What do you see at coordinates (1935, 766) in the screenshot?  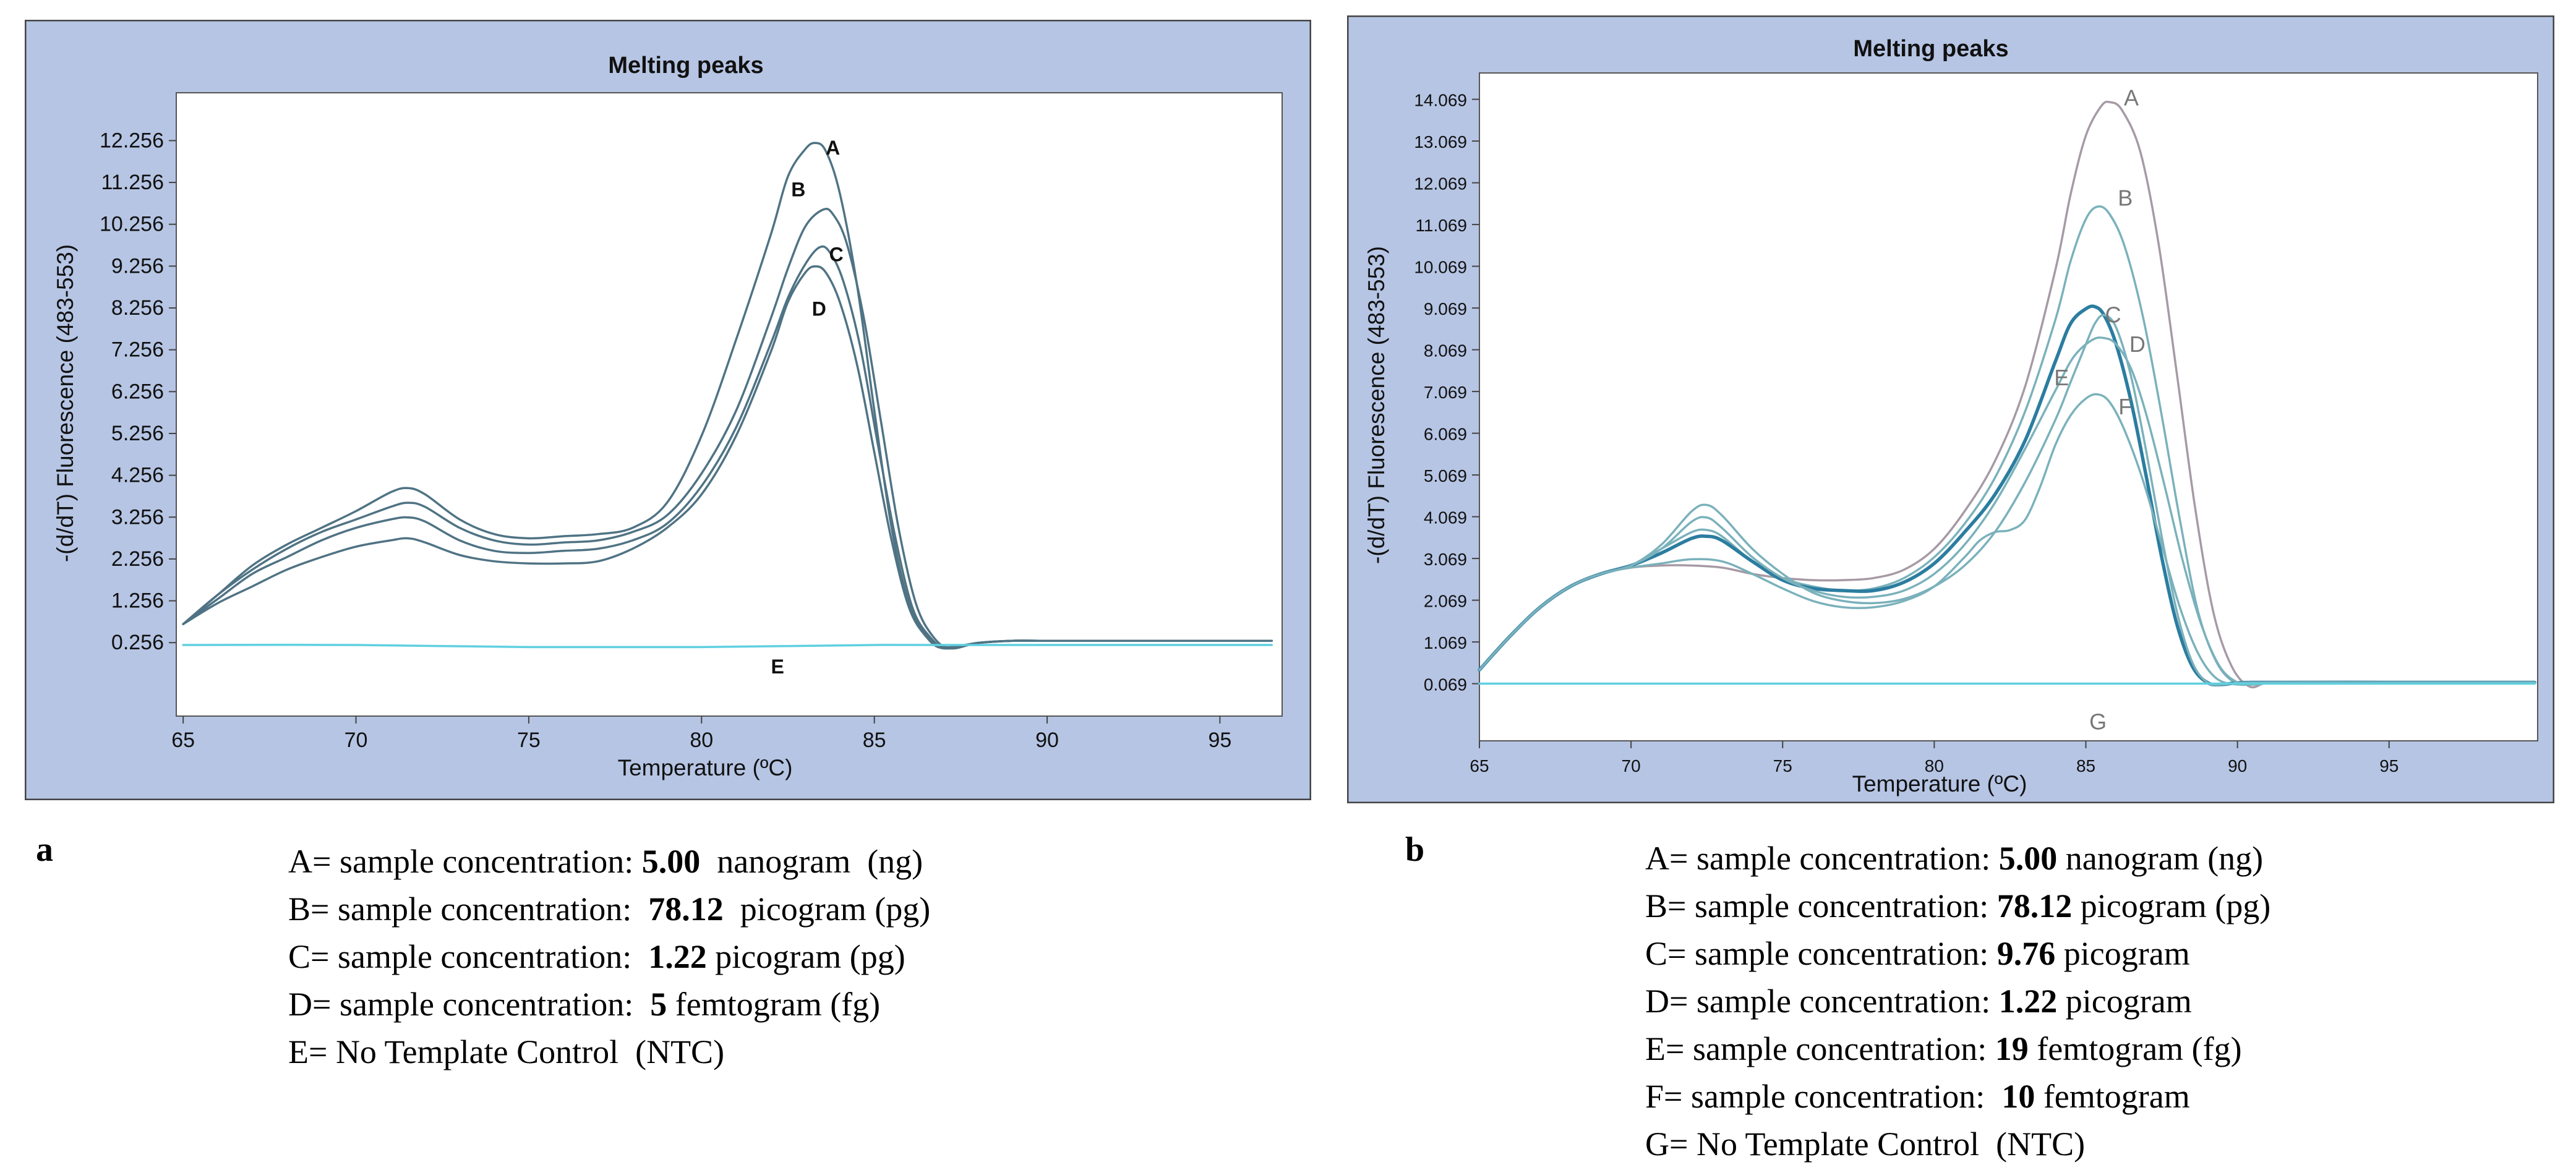 I see `chart-b-xtick-label: 80` at bounding box center [1935, 766].